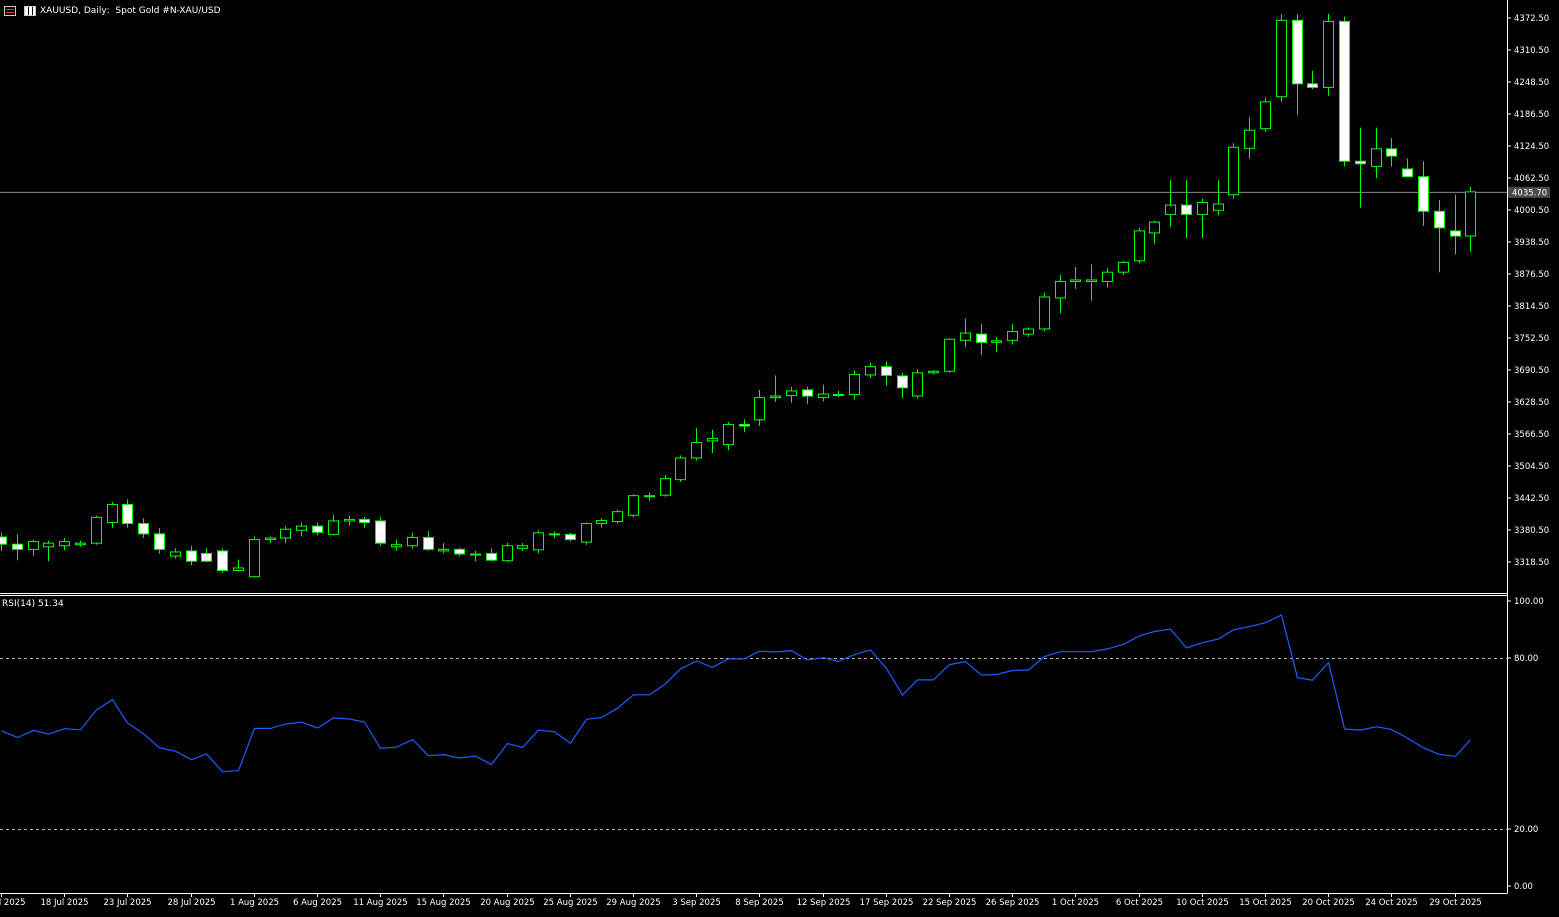  Describe the element at coordinates (95, 11) in the screenshot. I see `timeframe-label: Daily` at that location.